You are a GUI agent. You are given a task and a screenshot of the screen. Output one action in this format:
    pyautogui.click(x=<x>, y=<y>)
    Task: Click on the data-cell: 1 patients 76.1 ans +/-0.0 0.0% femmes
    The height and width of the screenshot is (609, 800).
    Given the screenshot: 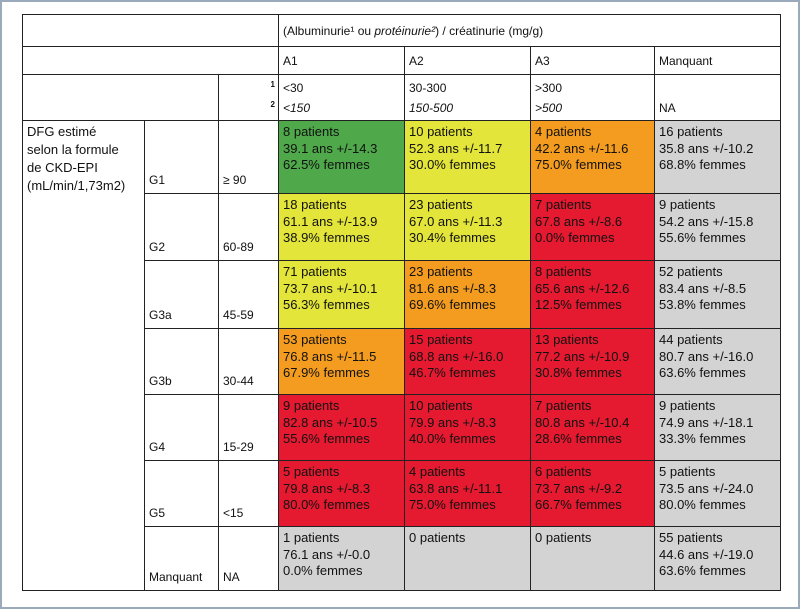 What is the action you would take?
    pyautogui.click(x=341, y=558)
    